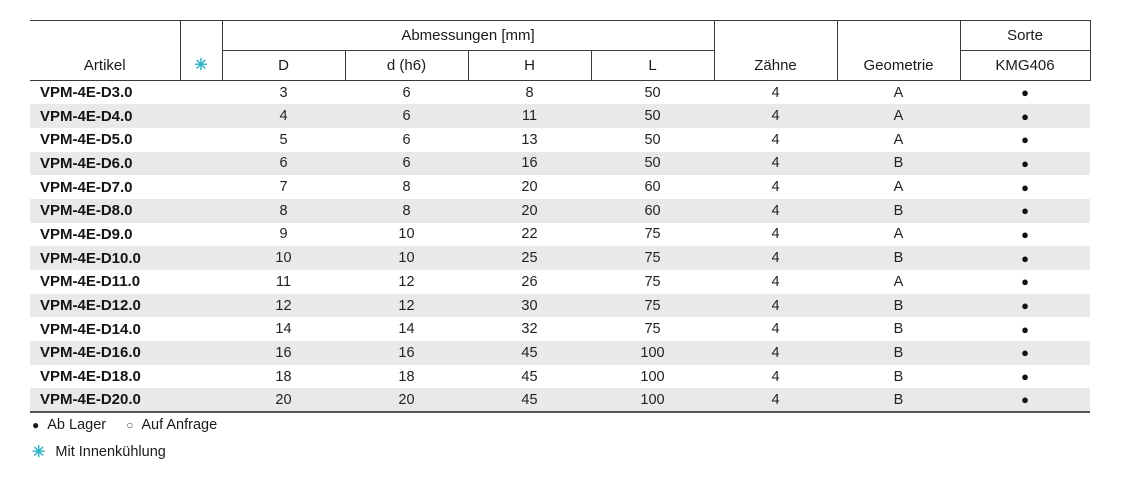 This screenshot has height=480, width=1123. I want to click on artikel-cell: VPM-4E-D8.0, so click(105, 210).